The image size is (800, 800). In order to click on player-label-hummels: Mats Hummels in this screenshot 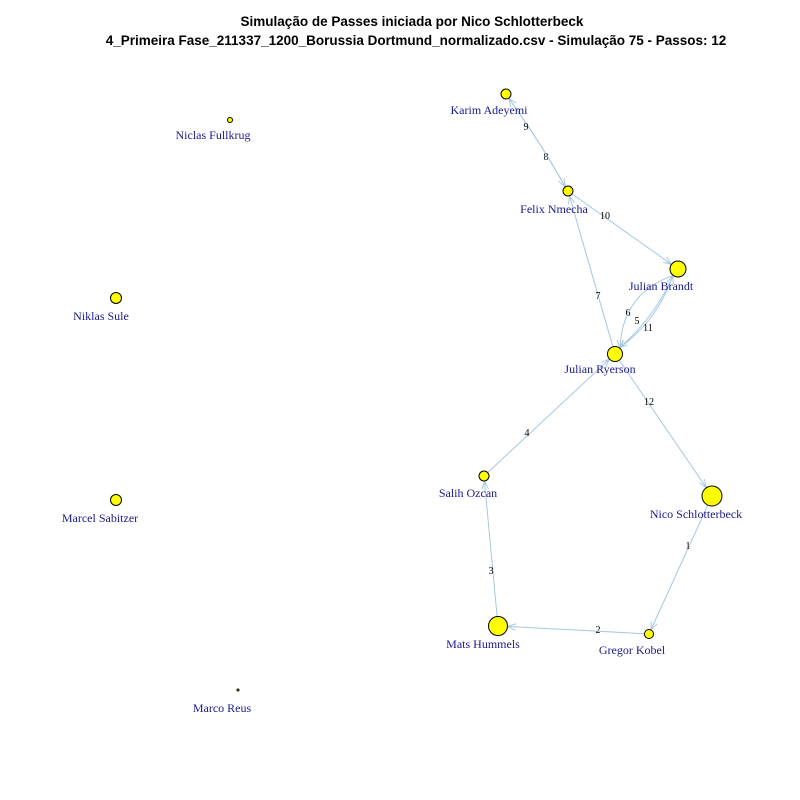, I will do `click(483, 644)`.